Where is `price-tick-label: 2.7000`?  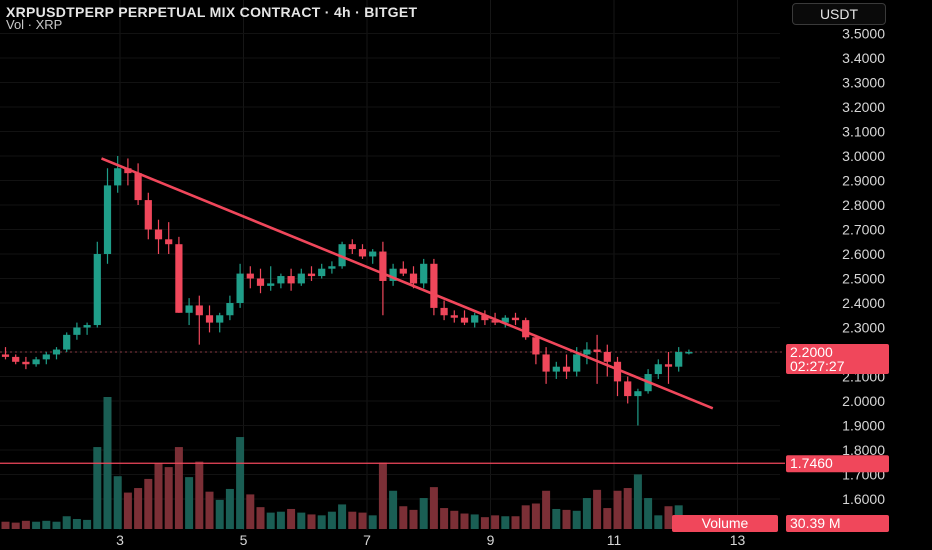 price-tick-label: 2.7000 is located at coordinates (863, 230).